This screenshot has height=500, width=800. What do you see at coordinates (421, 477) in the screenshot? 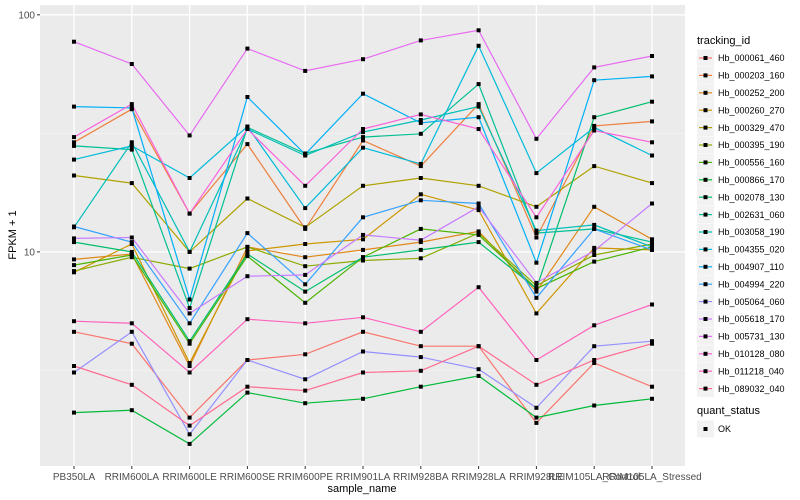
I see `x-tick-label: RRIM928BA` at bounding box center [421, 477].